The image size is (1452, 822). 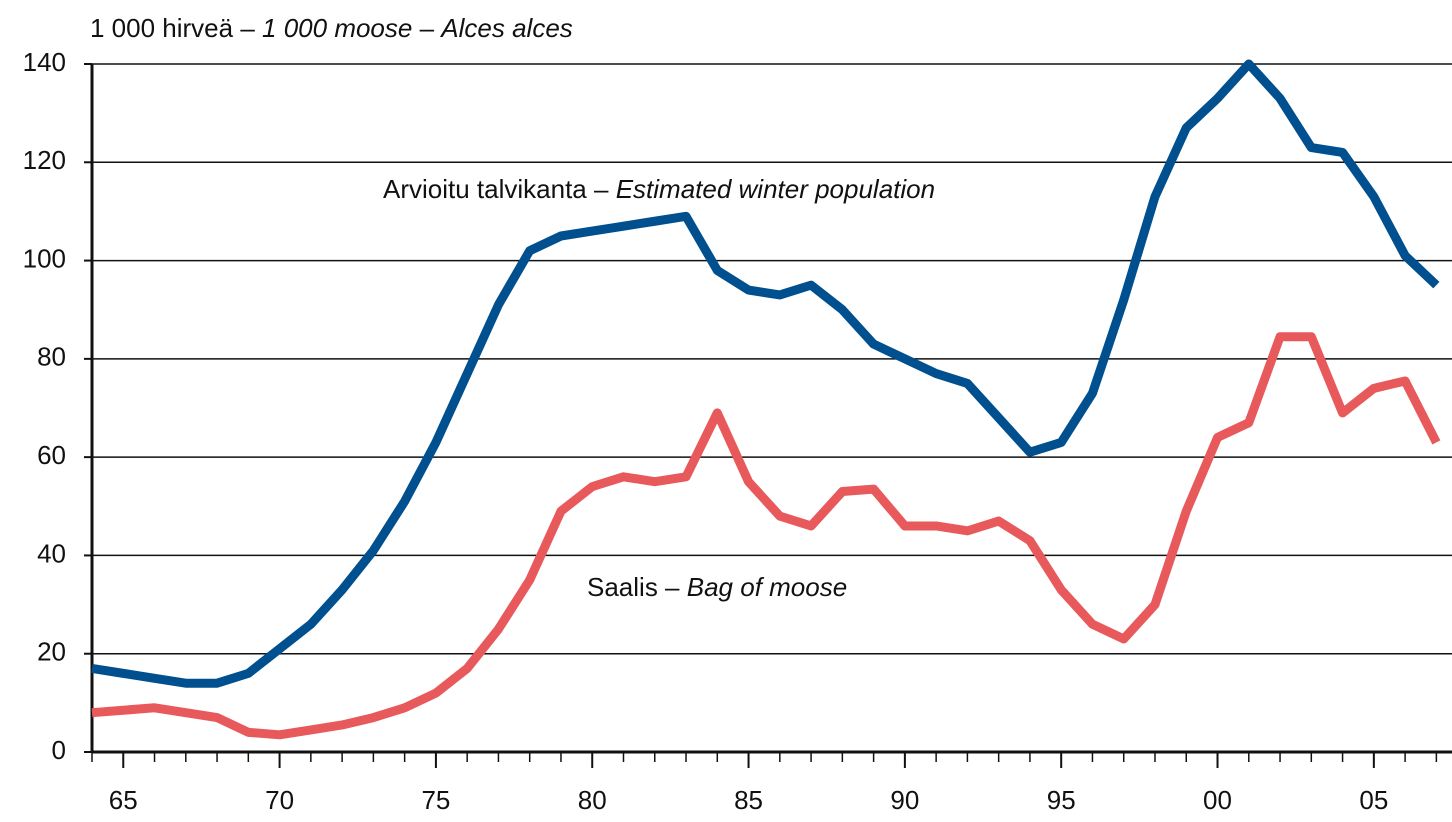 What do you see at coordinates (1217, 800) in the screenshot?
I see `x-tick-label: 00` at bounding box center [1217, 800].